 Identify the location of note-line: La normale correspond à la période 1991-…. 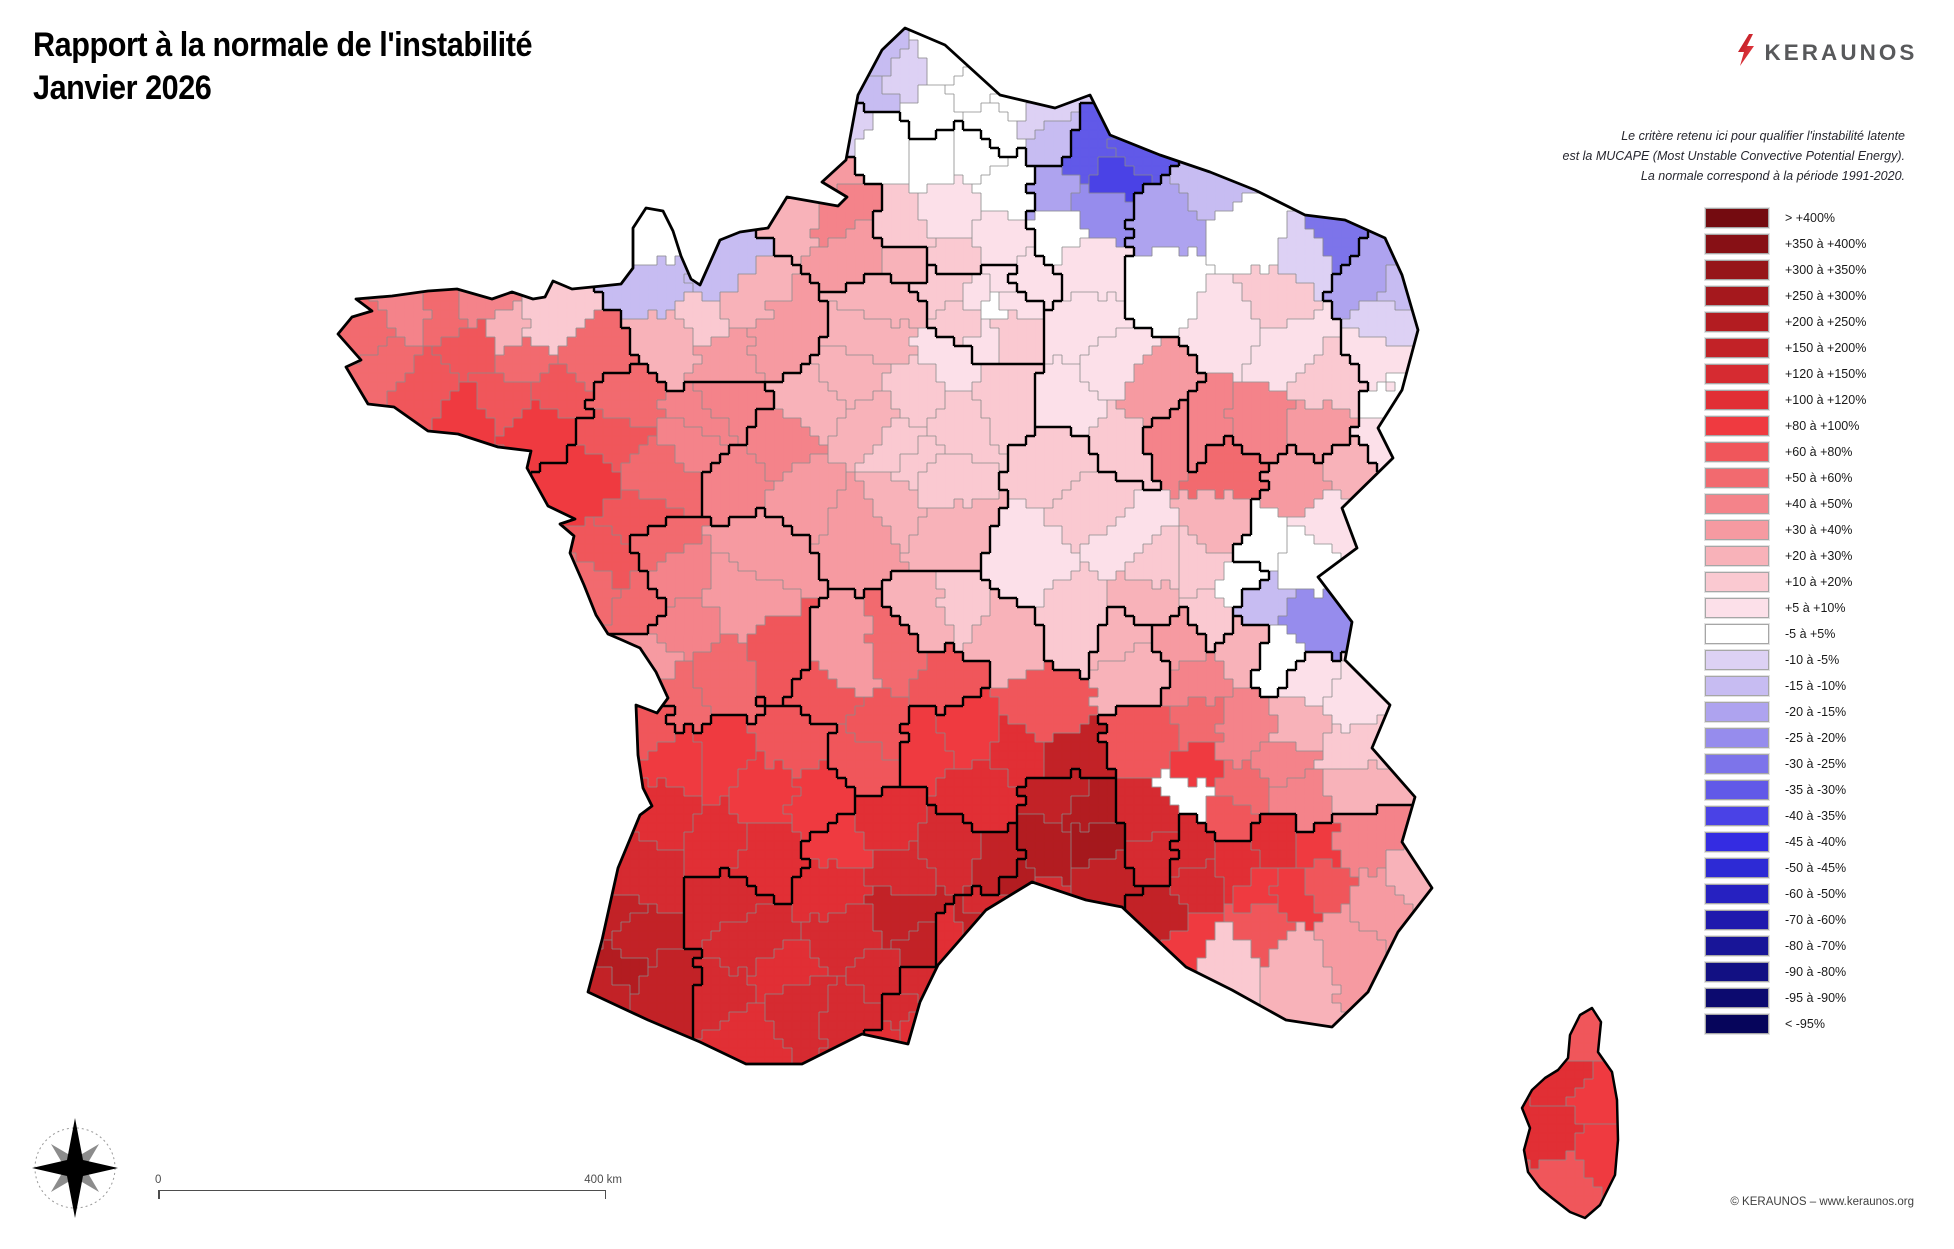
(1772, 176).